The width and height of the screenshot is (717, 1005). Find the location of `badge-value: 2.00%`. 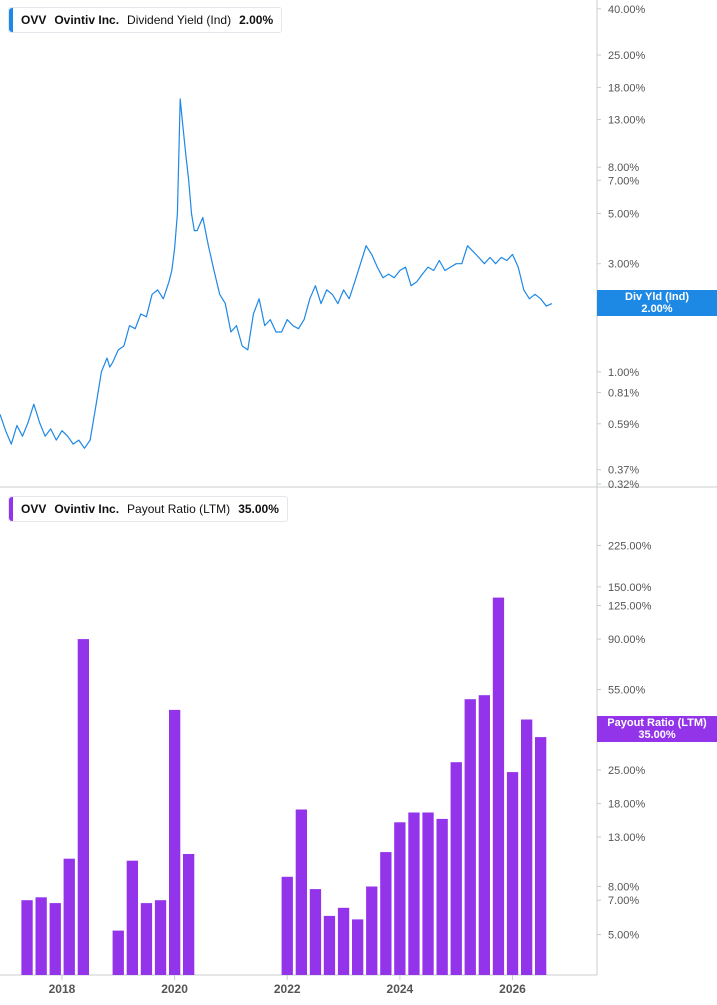

badge-value: 2.00% is located at coordinates (657, 309).